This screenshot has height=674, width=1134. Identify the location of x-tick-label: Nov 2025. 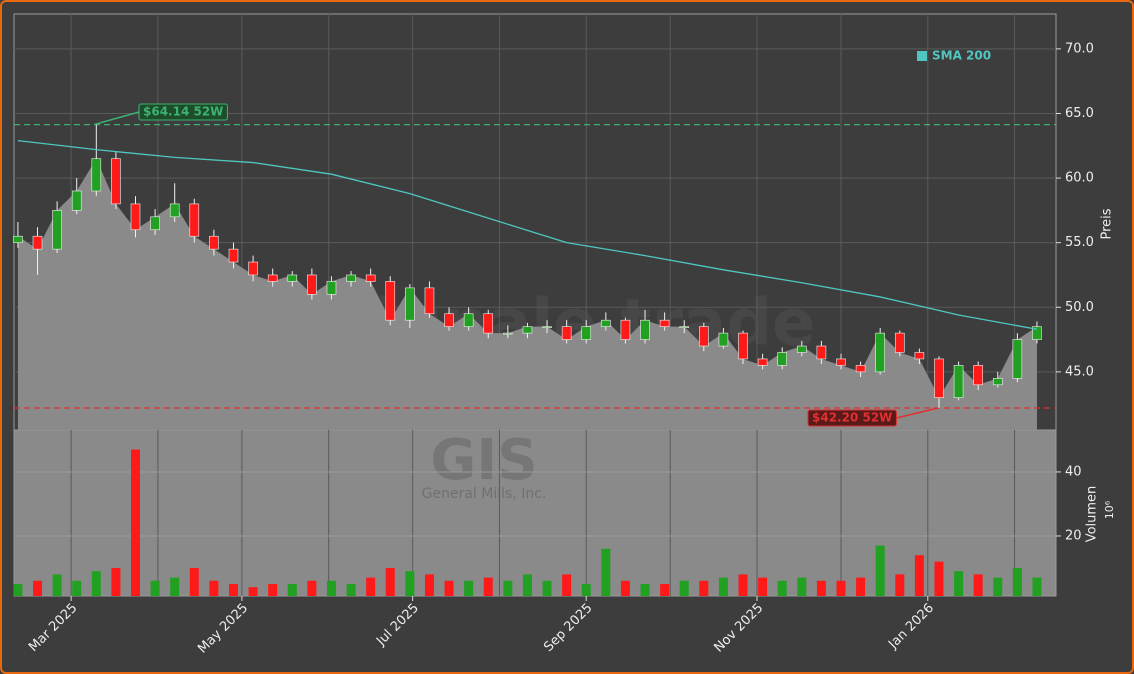
(738, 628).